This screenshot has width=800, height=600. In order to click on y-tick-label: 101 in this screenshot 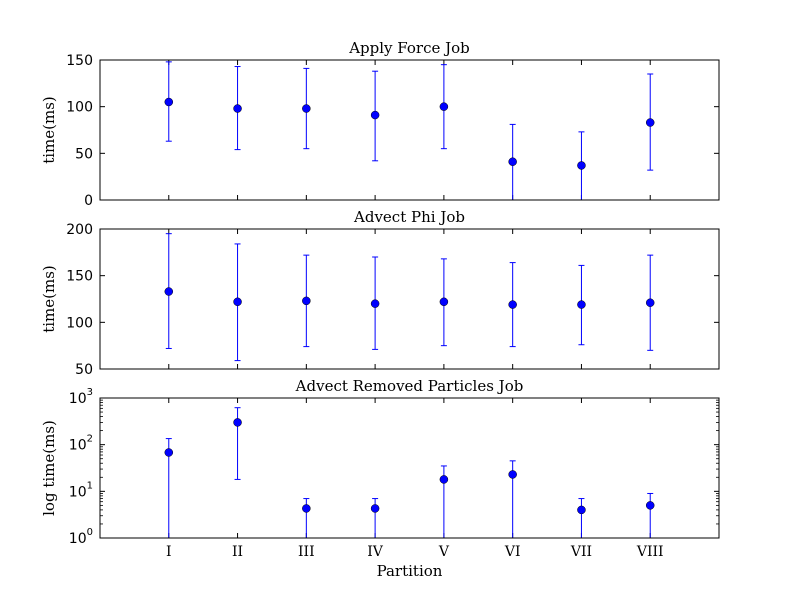, I will do `click(81, 490)`.